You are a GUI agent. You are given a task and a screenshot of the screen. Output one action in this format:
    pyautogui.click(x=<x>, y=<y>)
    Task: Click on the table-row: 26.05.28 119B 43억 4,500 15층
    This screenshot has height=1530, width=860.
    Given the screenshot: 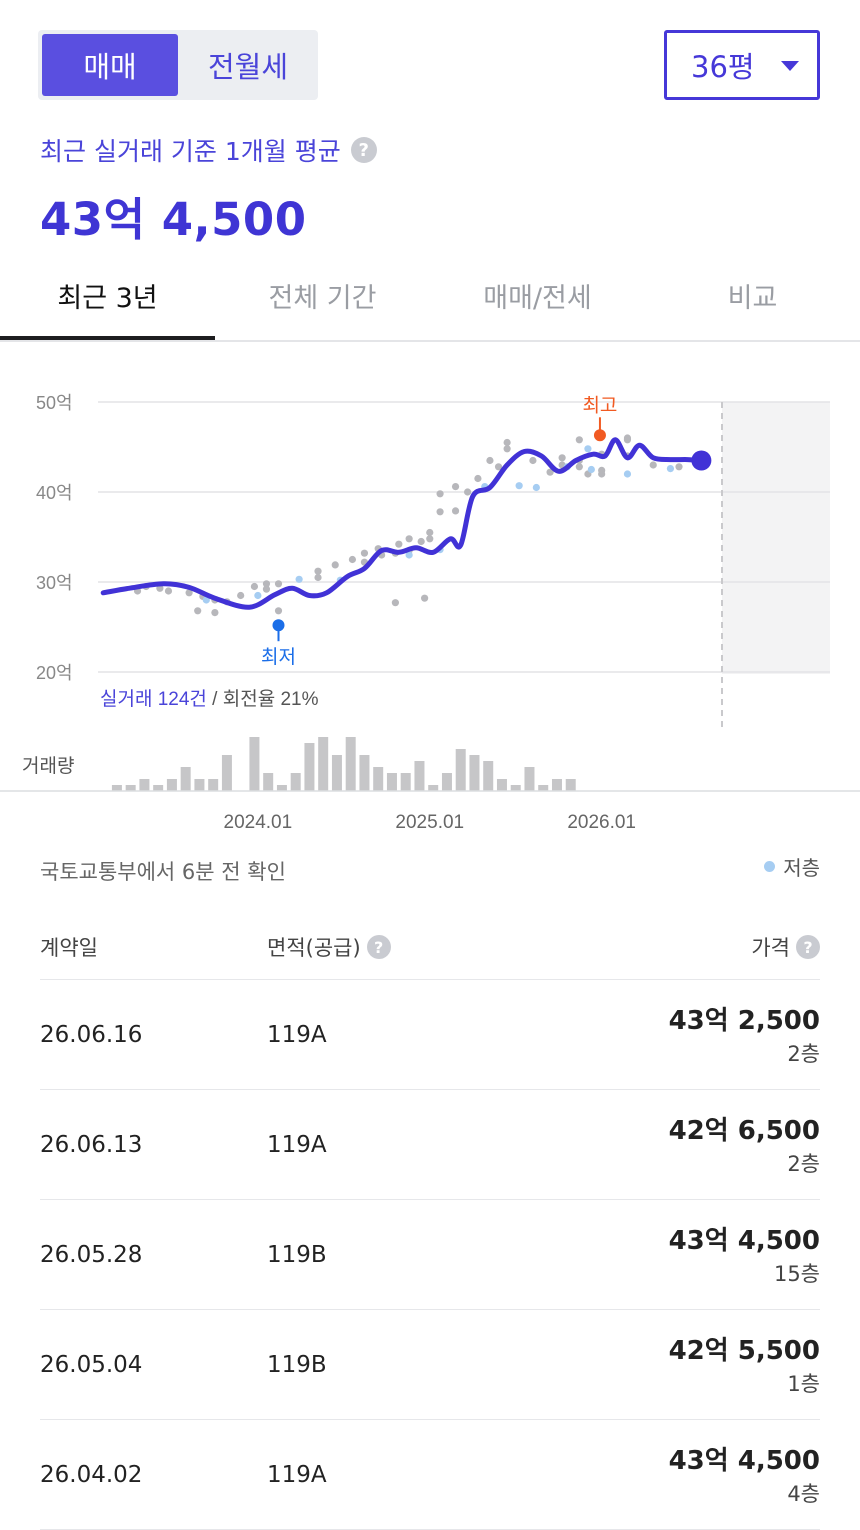 What is the action you would take?
    pyautogui.click(x=430, y=1255)
    